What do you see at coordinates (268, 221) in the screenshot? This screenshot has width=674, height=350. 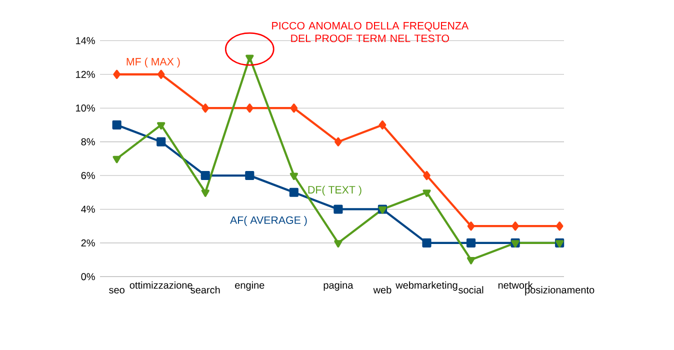 I see `series-label: AF( AVERAGE )` at bounding box center [268, 221].